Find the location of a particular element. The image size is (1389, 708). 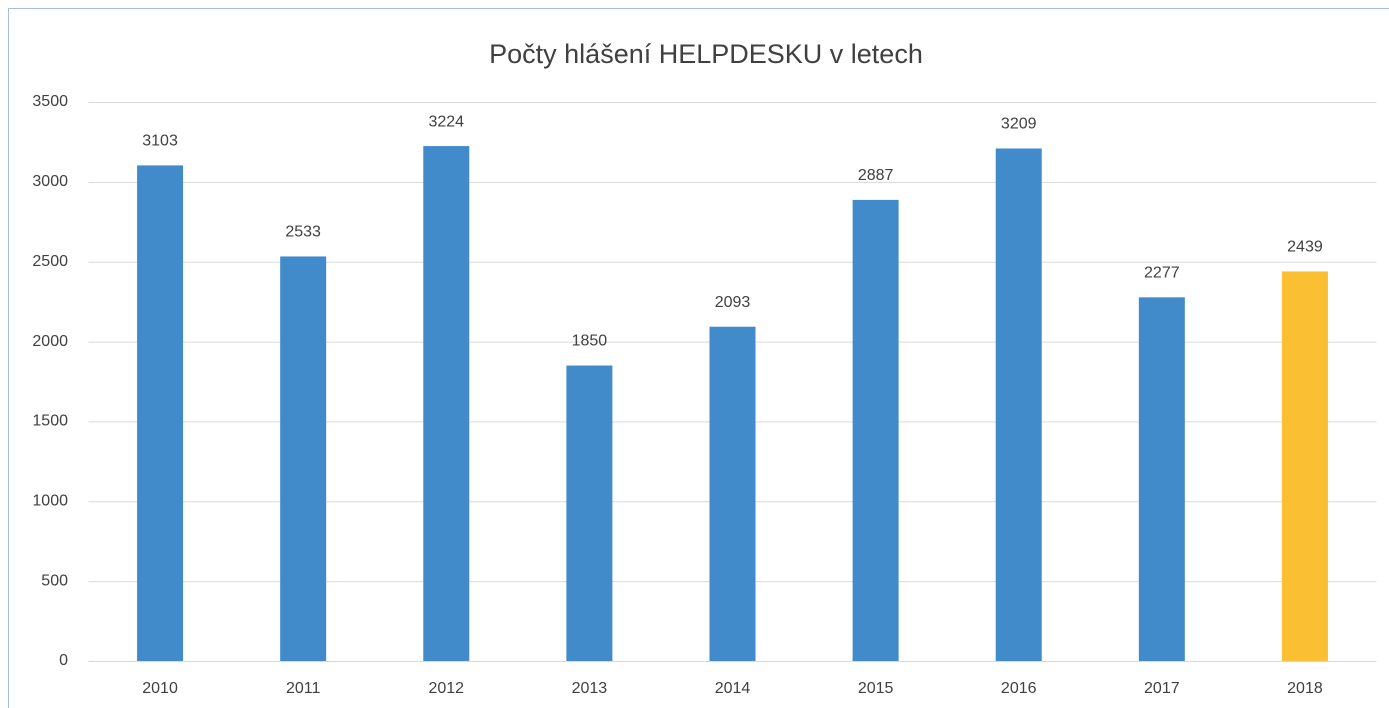

x-tick-label: 2016 is located at coordinates (1019, 688).